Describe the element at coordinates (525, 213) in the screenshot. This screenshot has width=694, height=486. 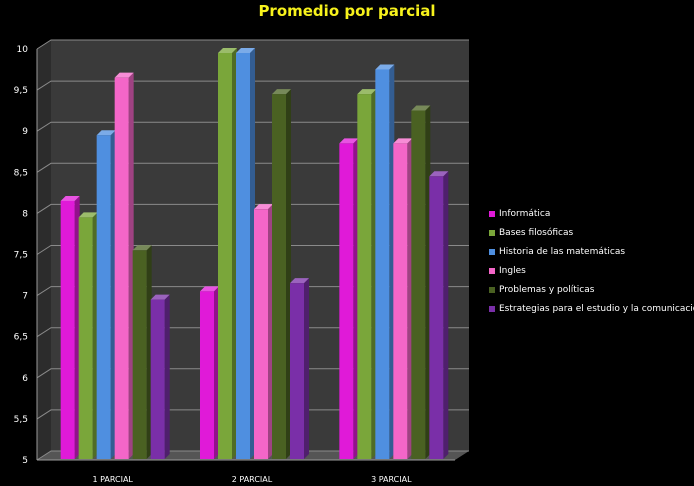
I see `legend-label: Informática` at that location.